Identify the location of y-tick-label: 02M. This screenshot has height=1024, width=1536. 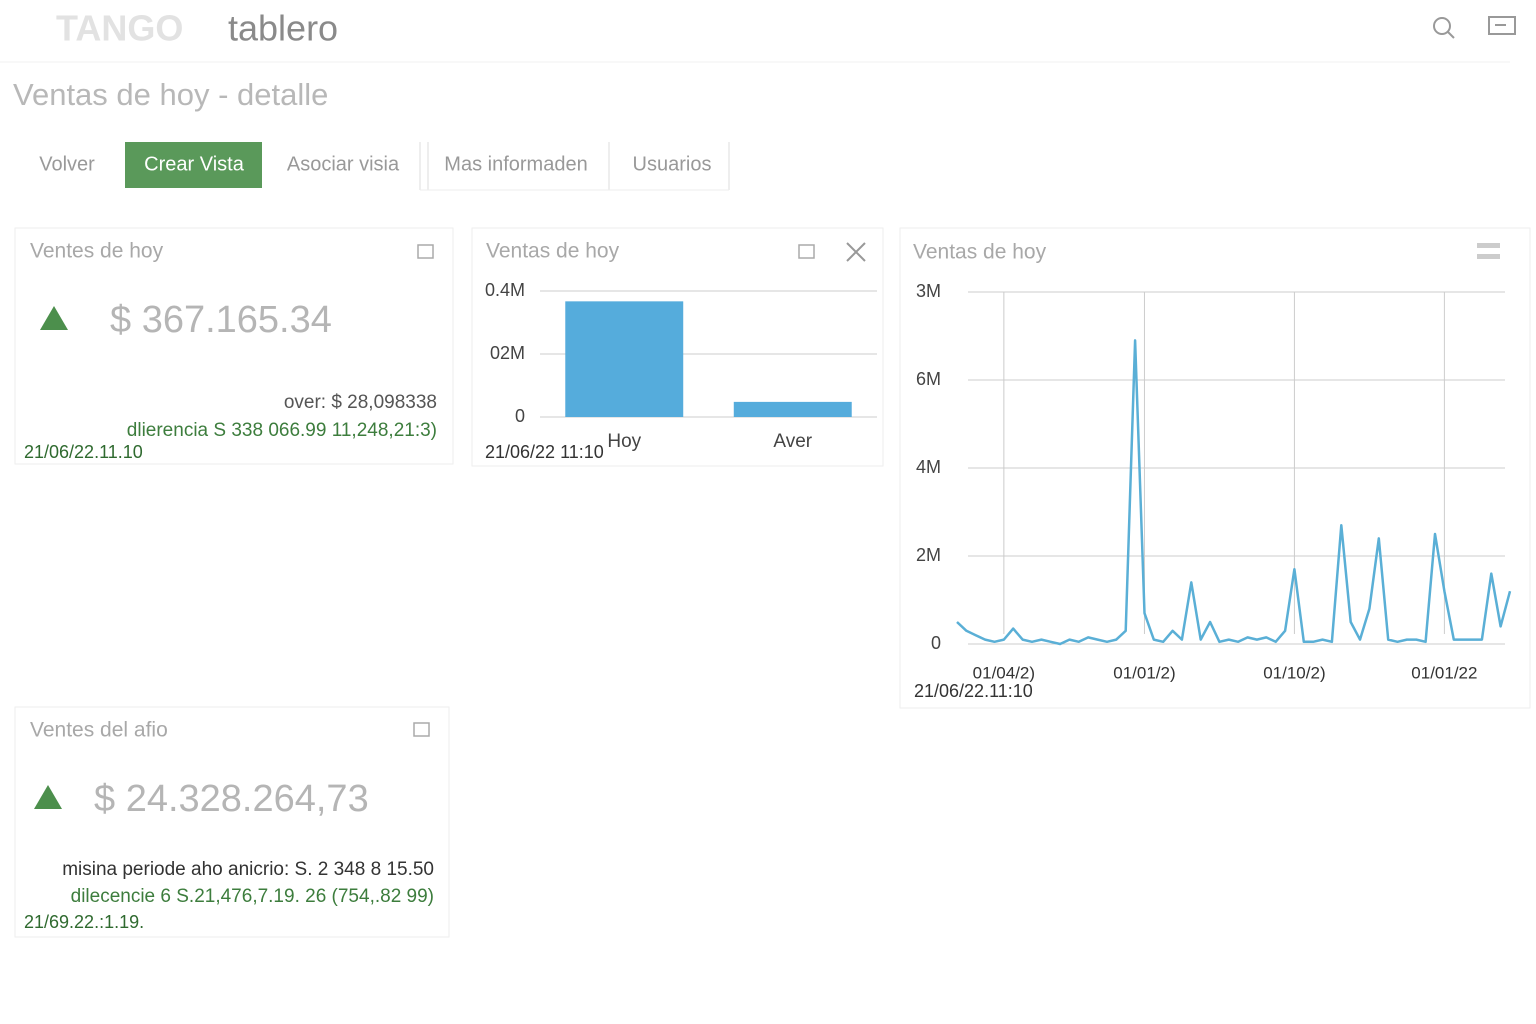
(507, 353).